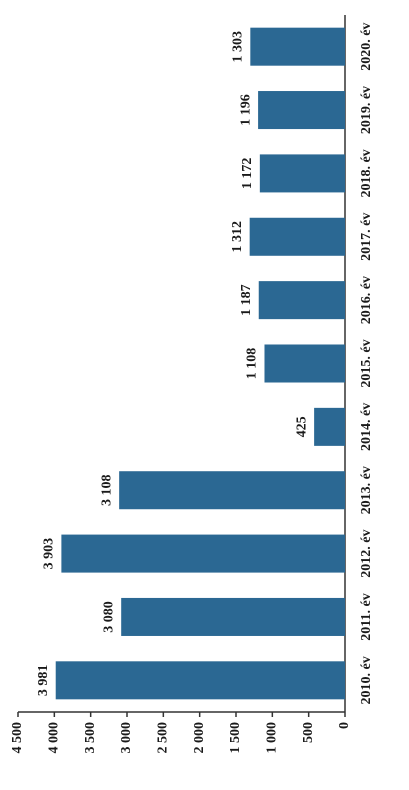 The height and width of the screenshot is (790, 409). I want to click on x-tick-label: 2020. év, so click(366, 47).